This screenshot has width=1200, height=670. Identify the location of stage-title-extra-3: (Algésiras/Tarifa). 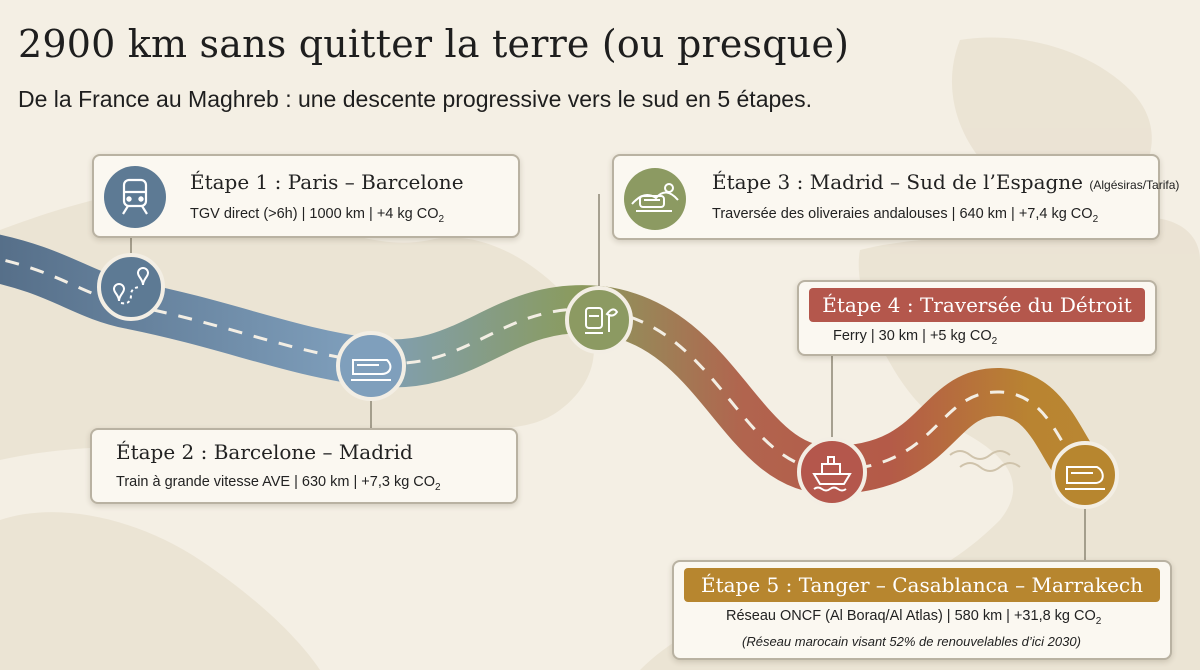
(1134, 185).